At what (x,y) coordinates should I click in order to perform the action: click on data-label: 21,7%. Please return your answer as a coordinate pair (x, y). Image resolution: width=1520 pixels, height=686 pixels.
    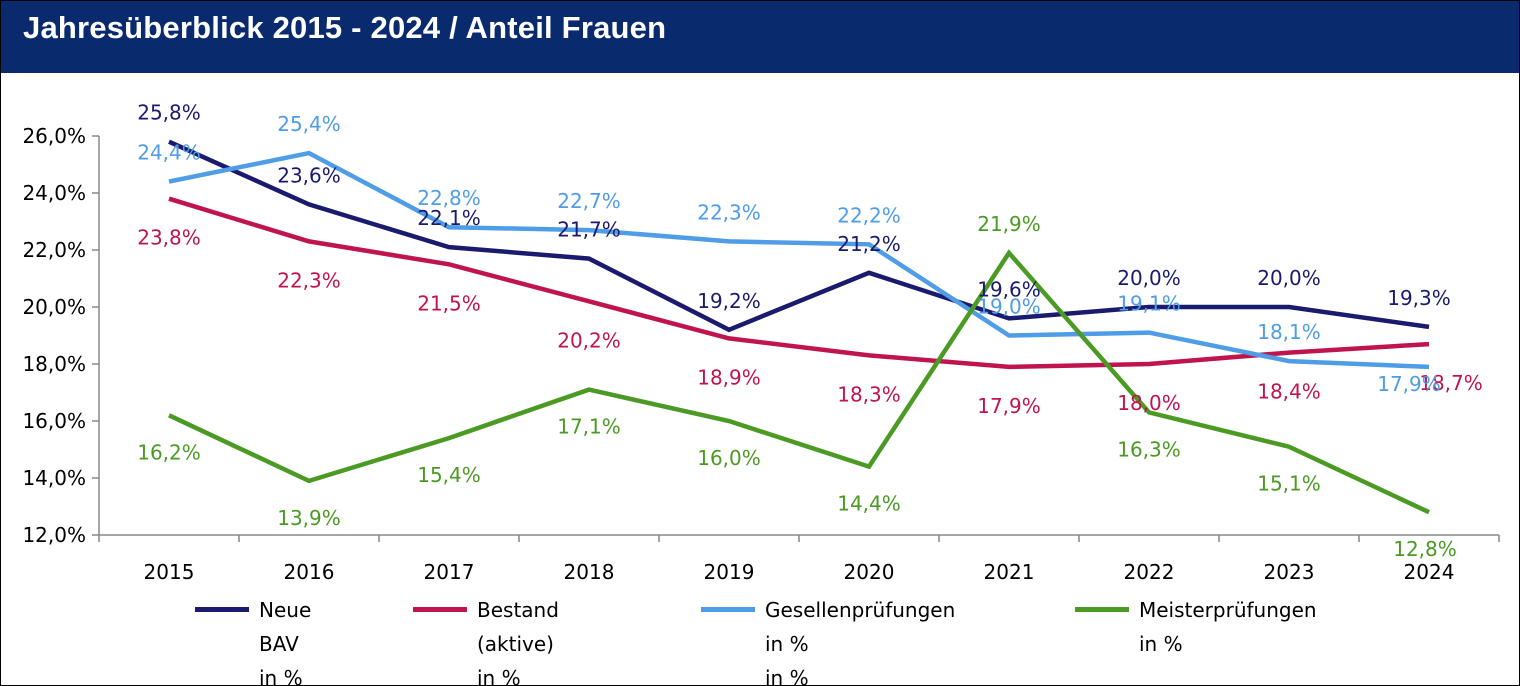
    Looking at the image, I should click on (589, 230).